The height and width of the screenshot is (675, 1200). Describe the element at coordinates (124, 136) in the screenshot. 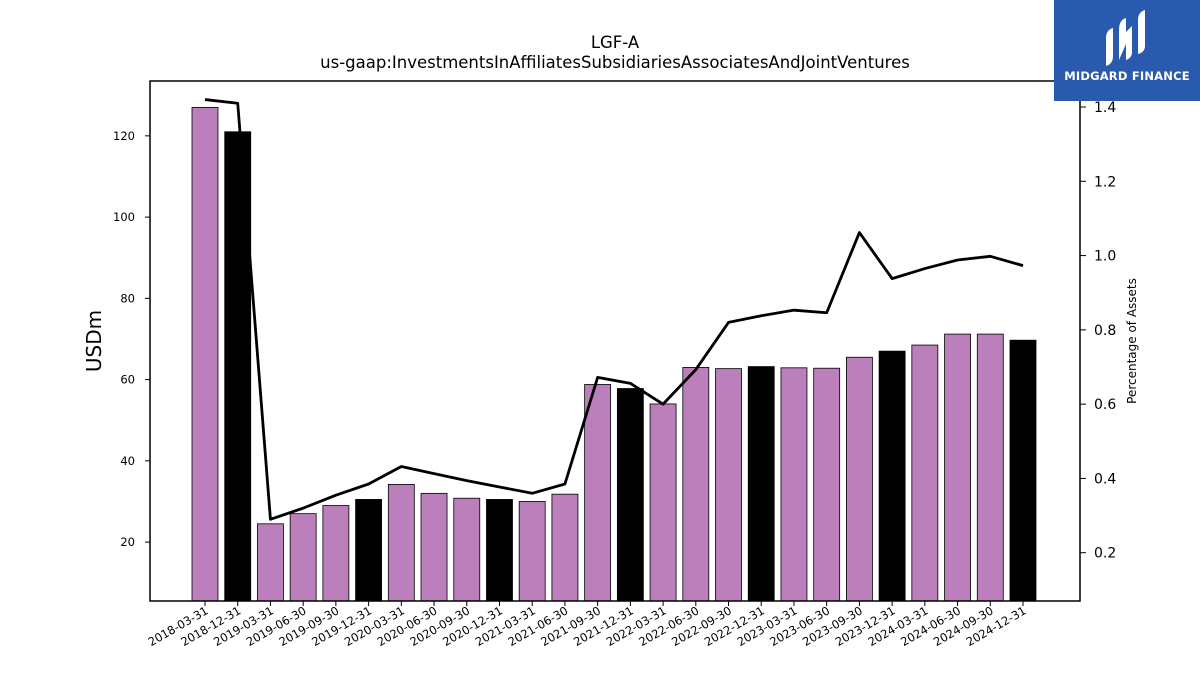

I see `y-tick-label: 120` at that location.